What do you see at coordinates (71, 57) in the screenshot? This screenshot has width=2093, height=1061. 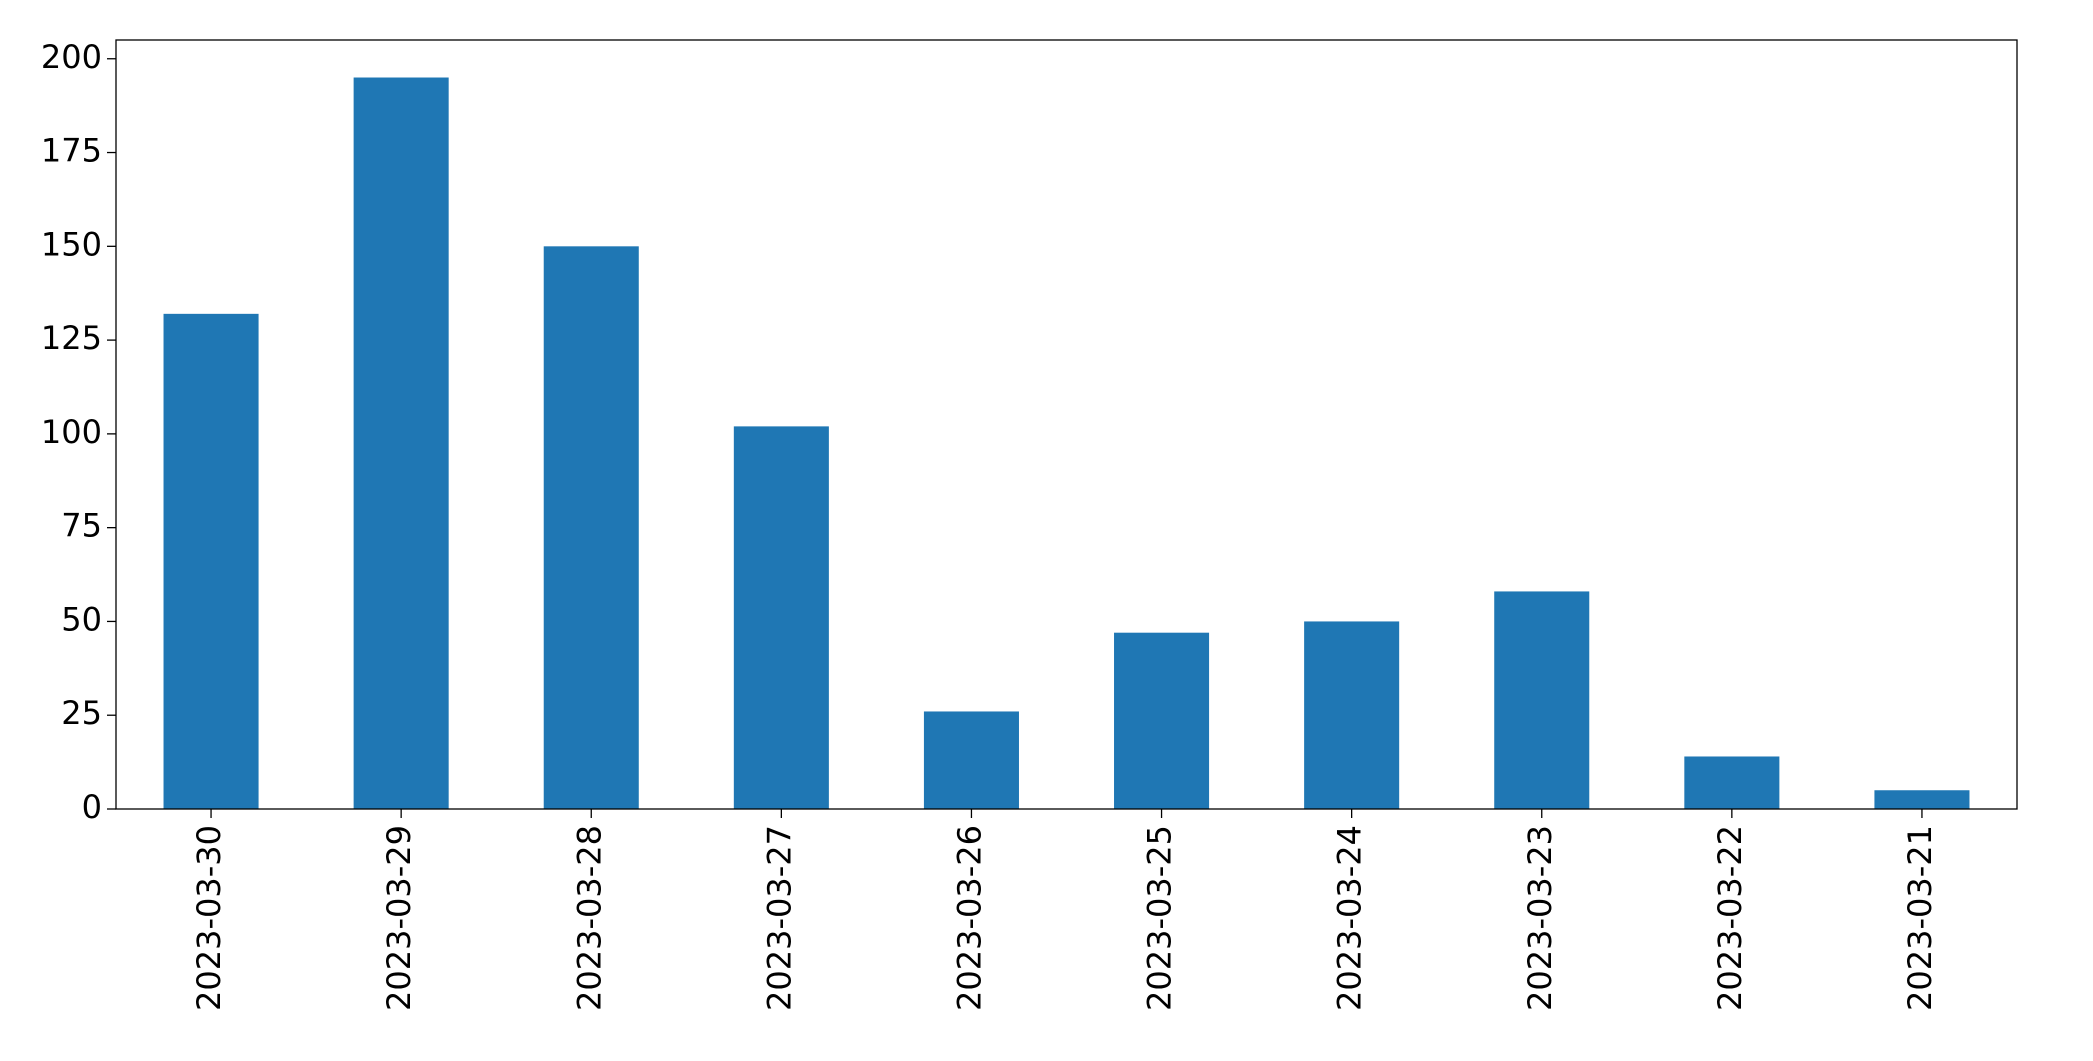 I see `y-tick-label: 200` at bounding box center [71, 57].